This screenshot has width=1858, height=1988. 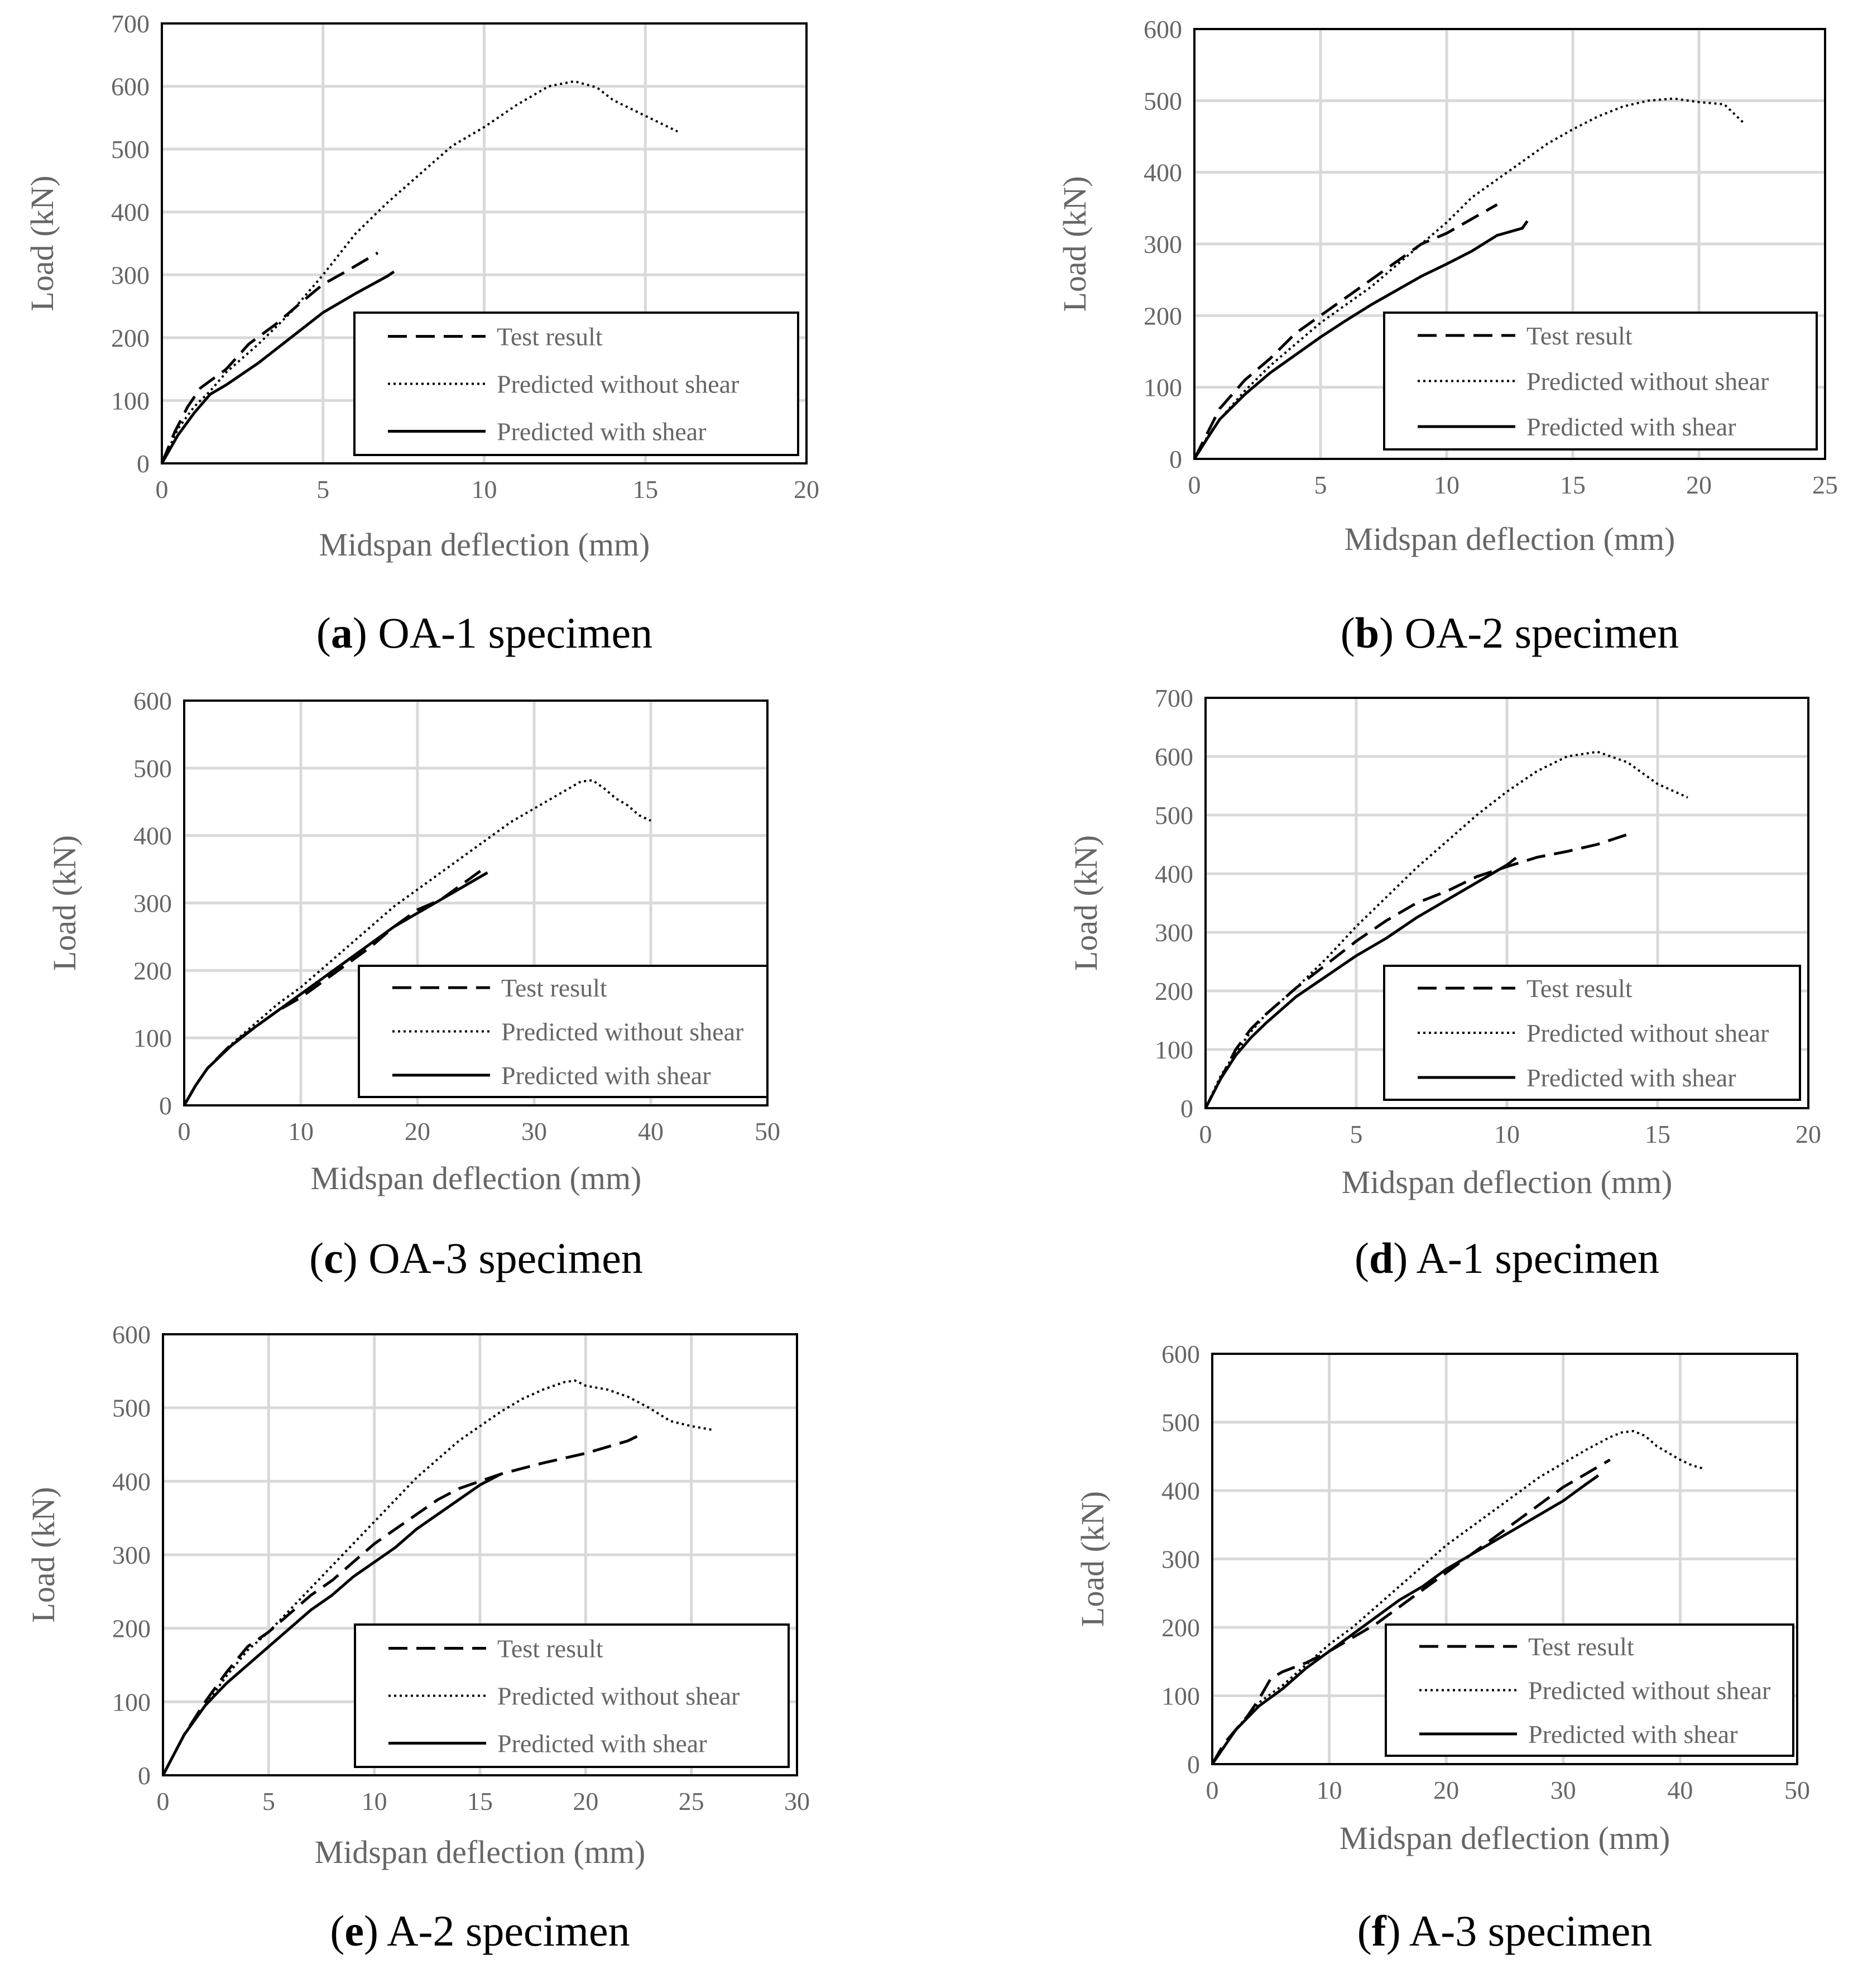 What do you see at coordinates (1505, 1930) in the screenshot?
I see `panel-caption: (f) A-3 specimen` at bounding box center [1505, 1930].